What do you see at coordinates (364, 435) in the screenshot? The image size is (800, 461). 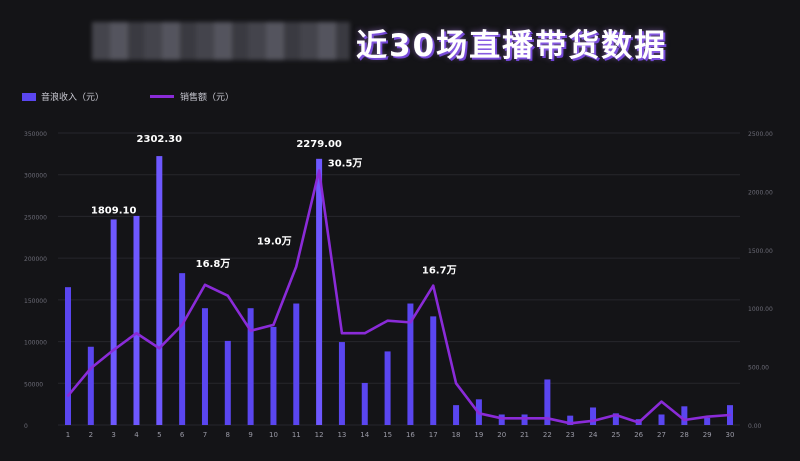 I see `x-tick-label: 14` at bounding box center [364, 435].